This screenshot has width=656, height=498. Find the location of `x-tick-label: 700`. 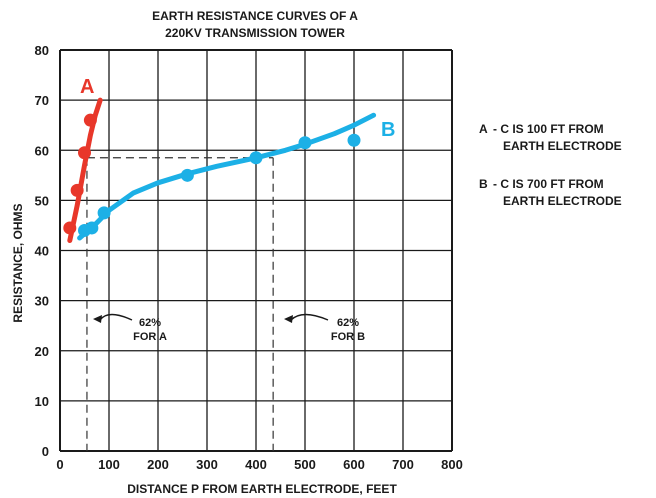

x-tick-label: 700 is located at coordinates (403, 464).